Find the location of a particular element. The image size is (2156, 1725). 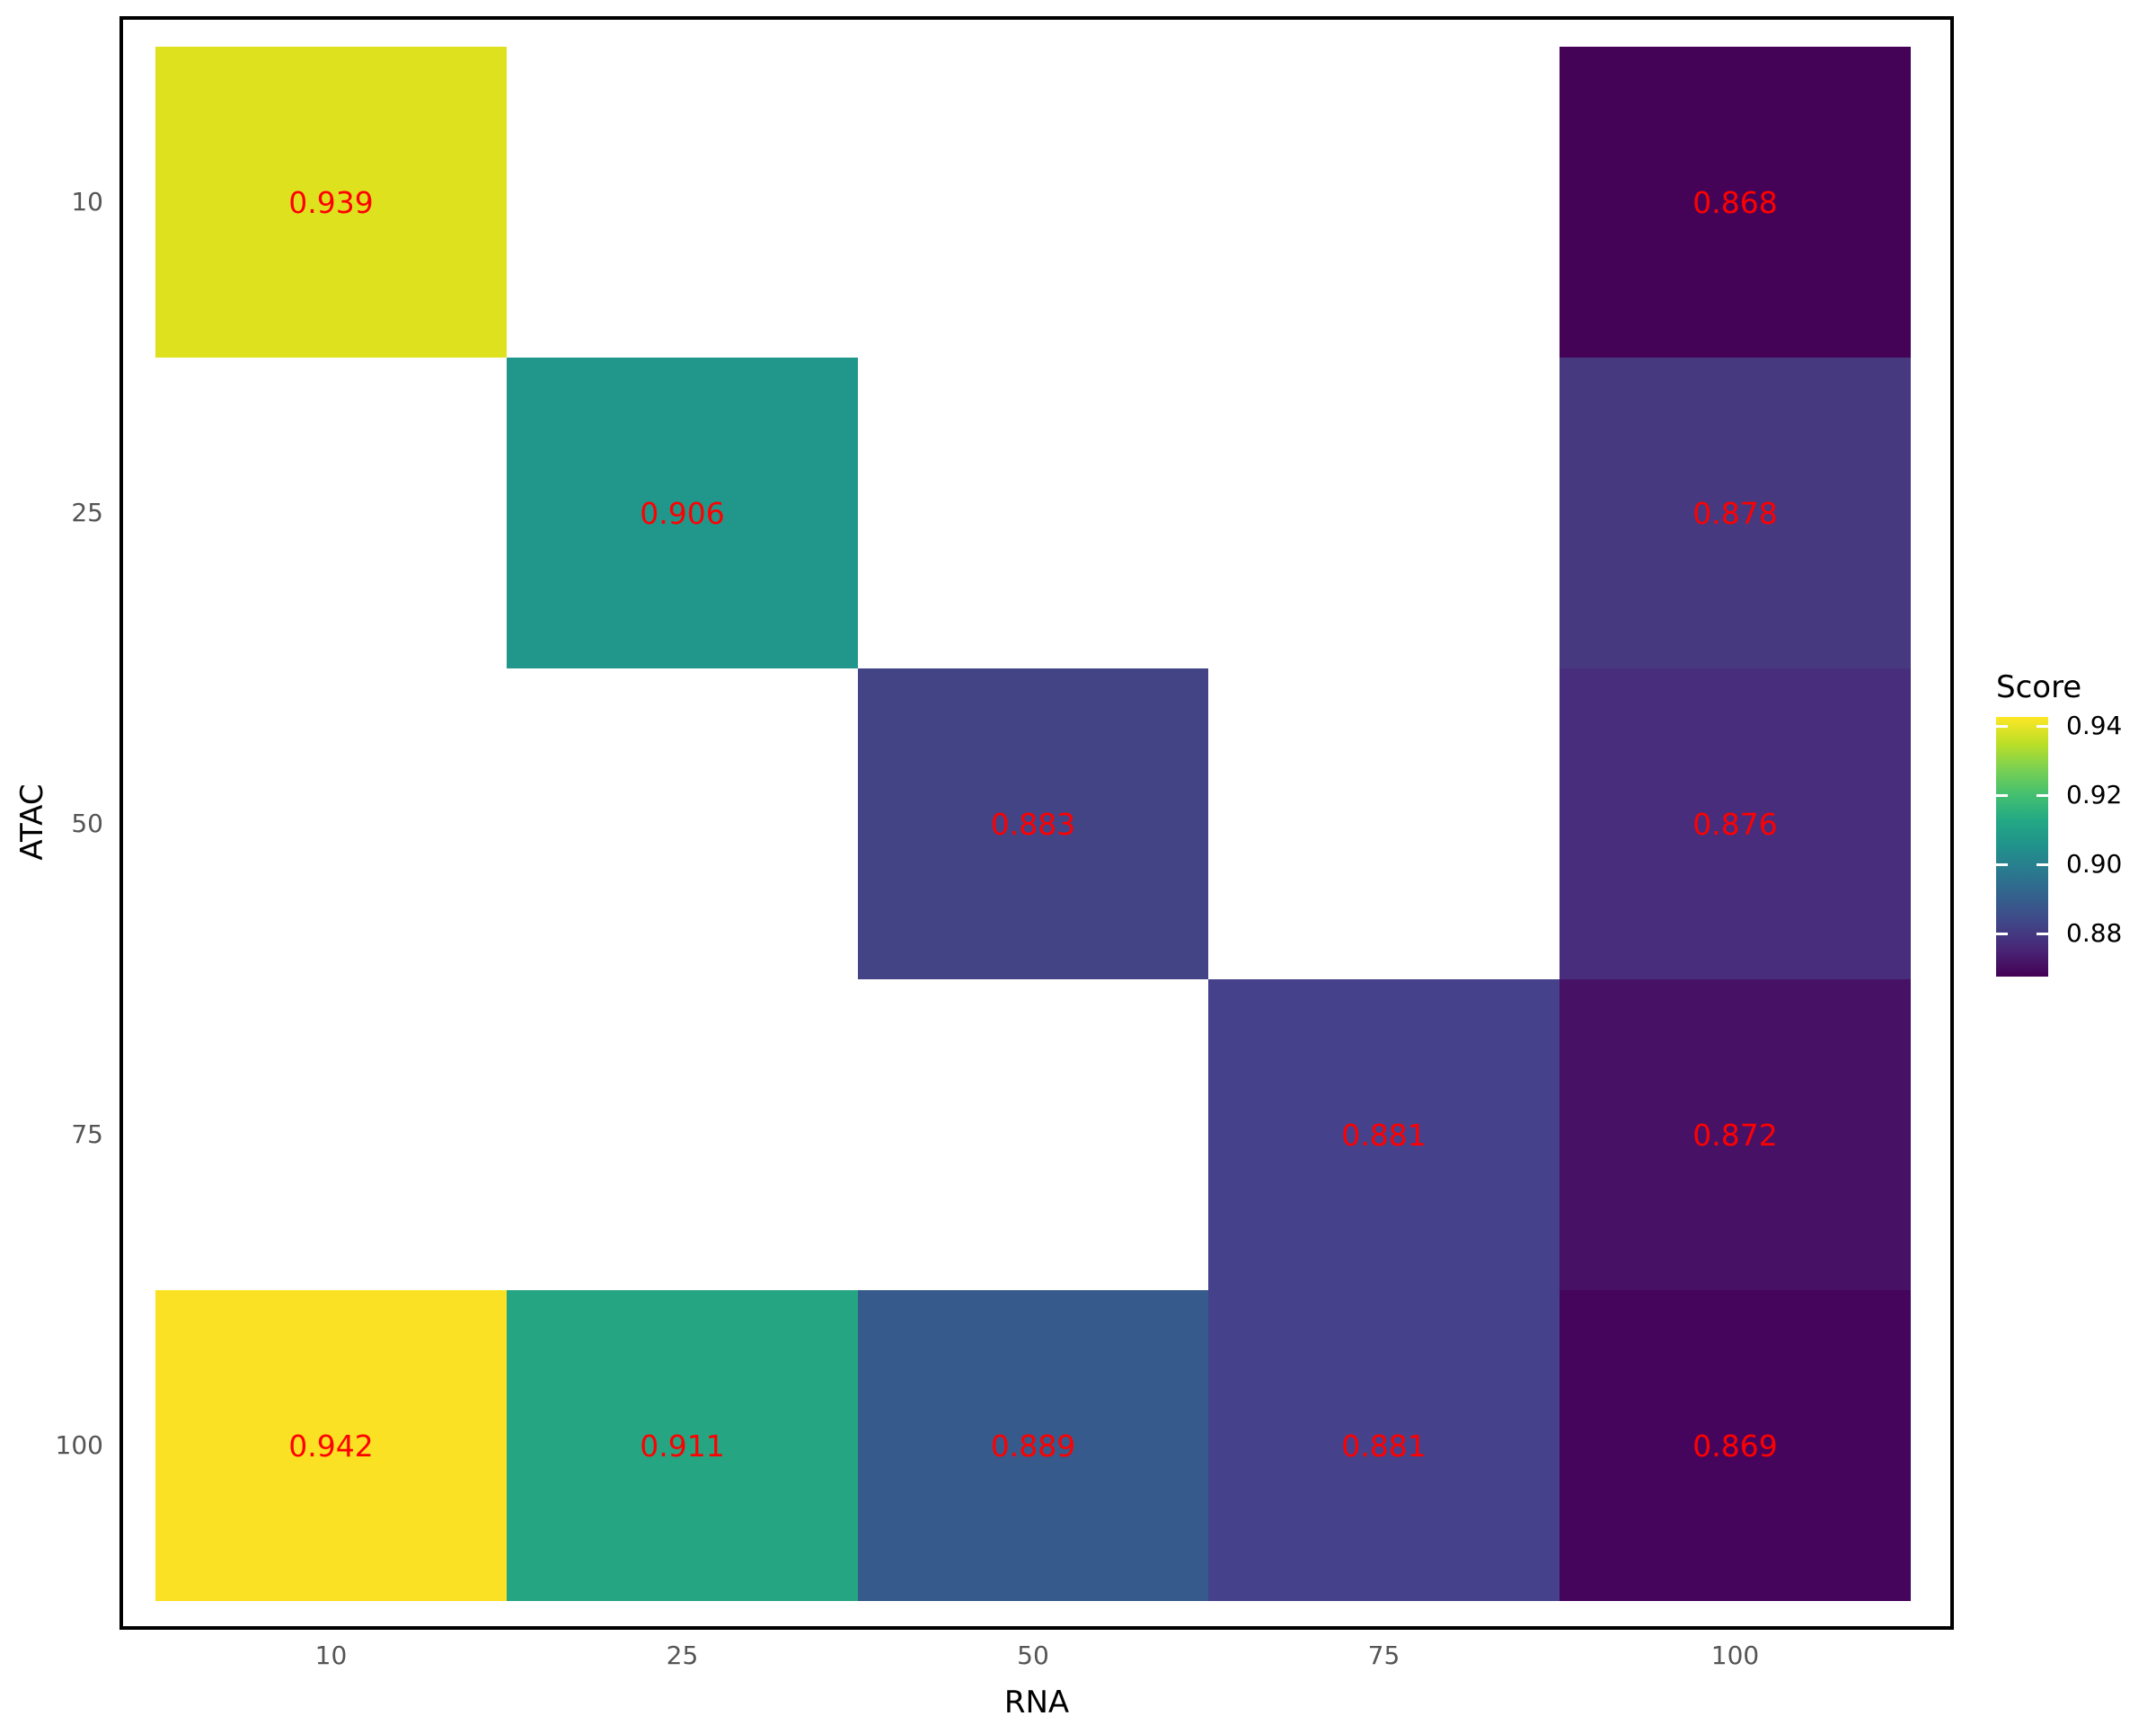

legend-colorbar is located at coordinates (2022, 847).